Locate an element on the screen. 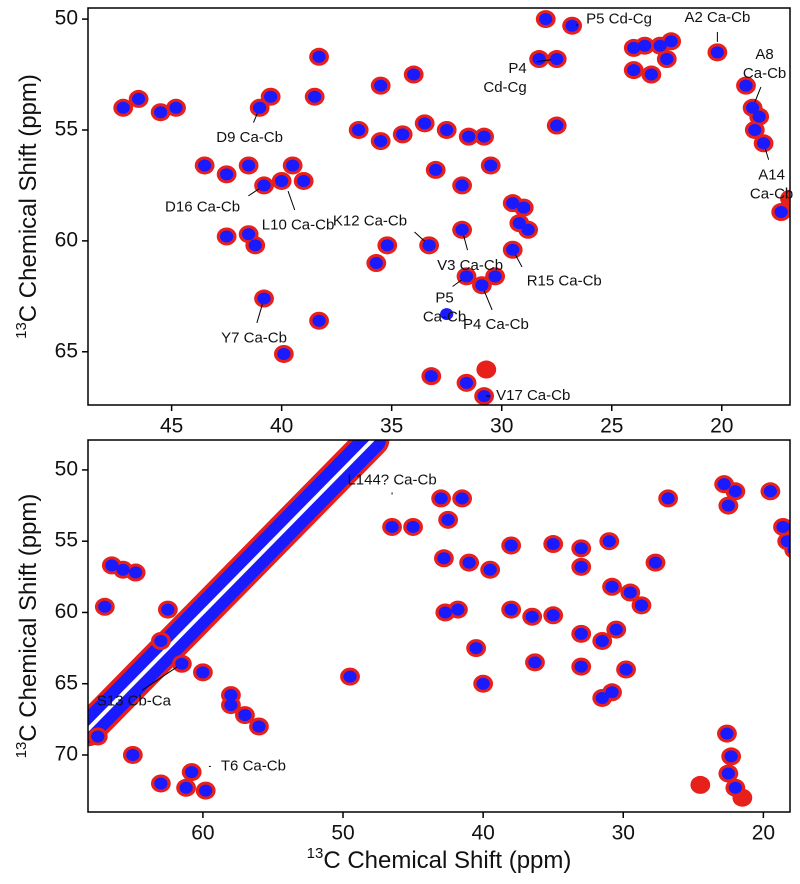  annotation: L10 Ca-Cb is located at coordinates (298, 224).